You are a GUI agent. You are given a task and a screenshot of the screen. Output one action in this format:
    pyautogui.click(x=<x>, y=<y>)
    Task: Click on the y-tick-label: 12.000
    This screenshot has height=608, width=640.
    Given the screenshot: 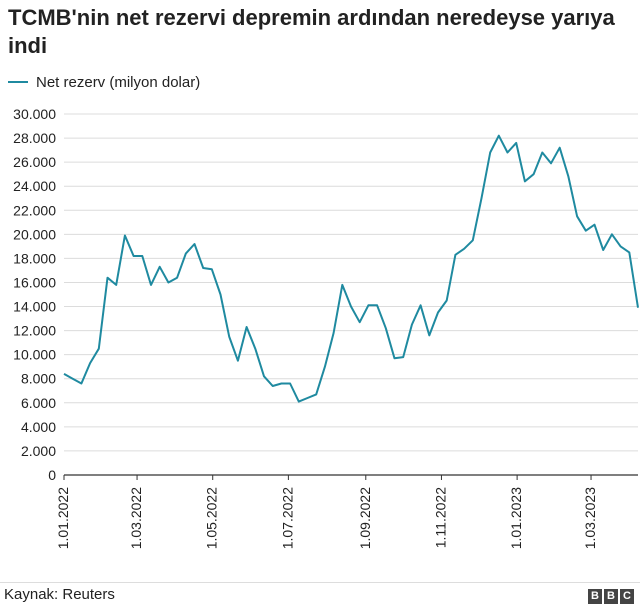 What is the action you would take?
    pyautogui.click(x=34, y=331)
    